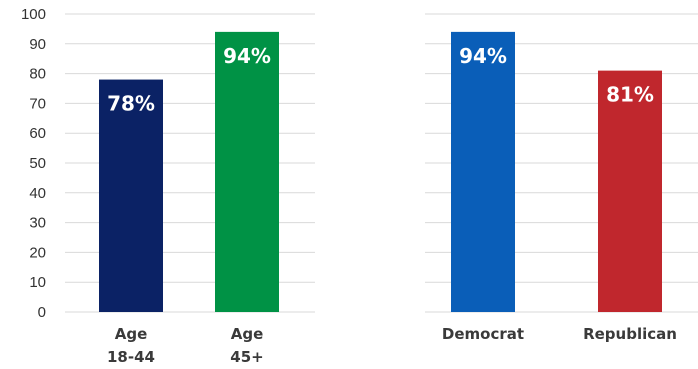 Image resolution: width=698 pixels, height=369 pixels. What do you see at coordinates (37, 223) in the screenshot?
I see `y-tick-label: 30` at bounding box center [37, 223].